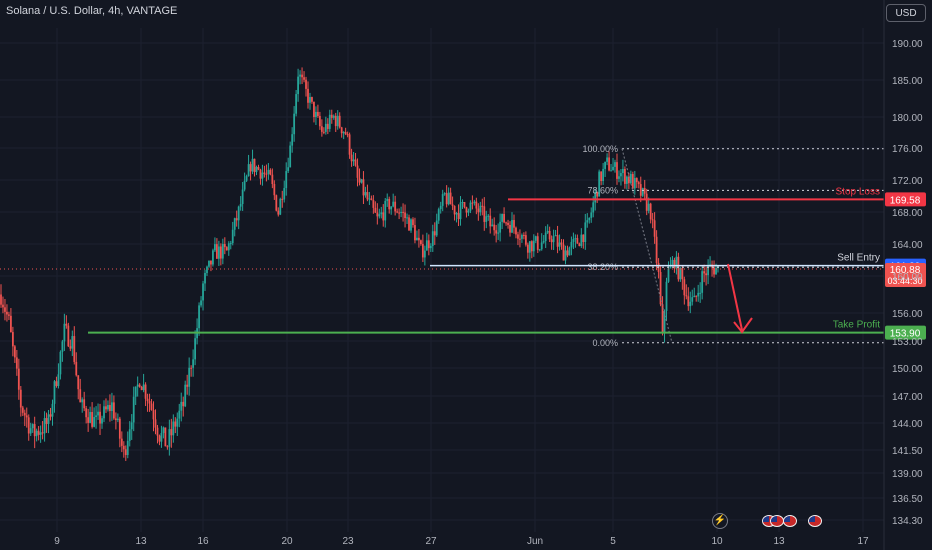 The width and height of the screenshot is (932, 550). I want to click on price-tick-label: 180.00, so click(907, 118).